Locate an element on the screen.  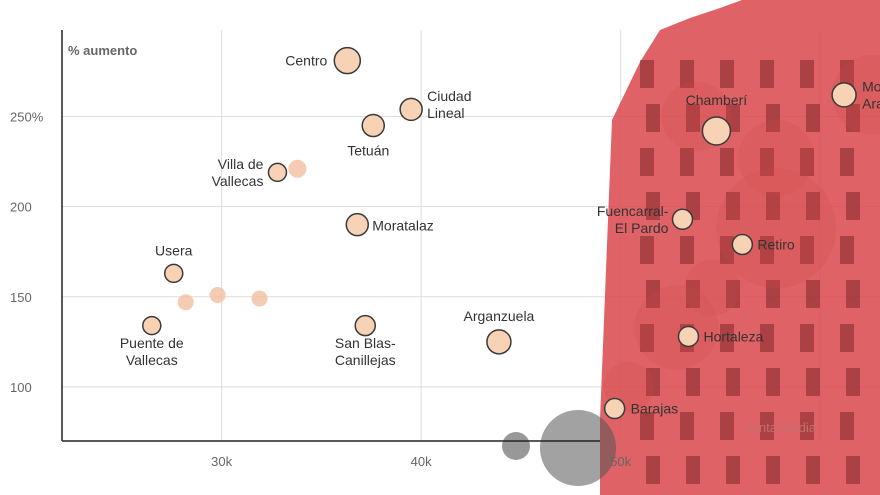
point-label: Villa de Vallecas is located at coordinates (238, 172).